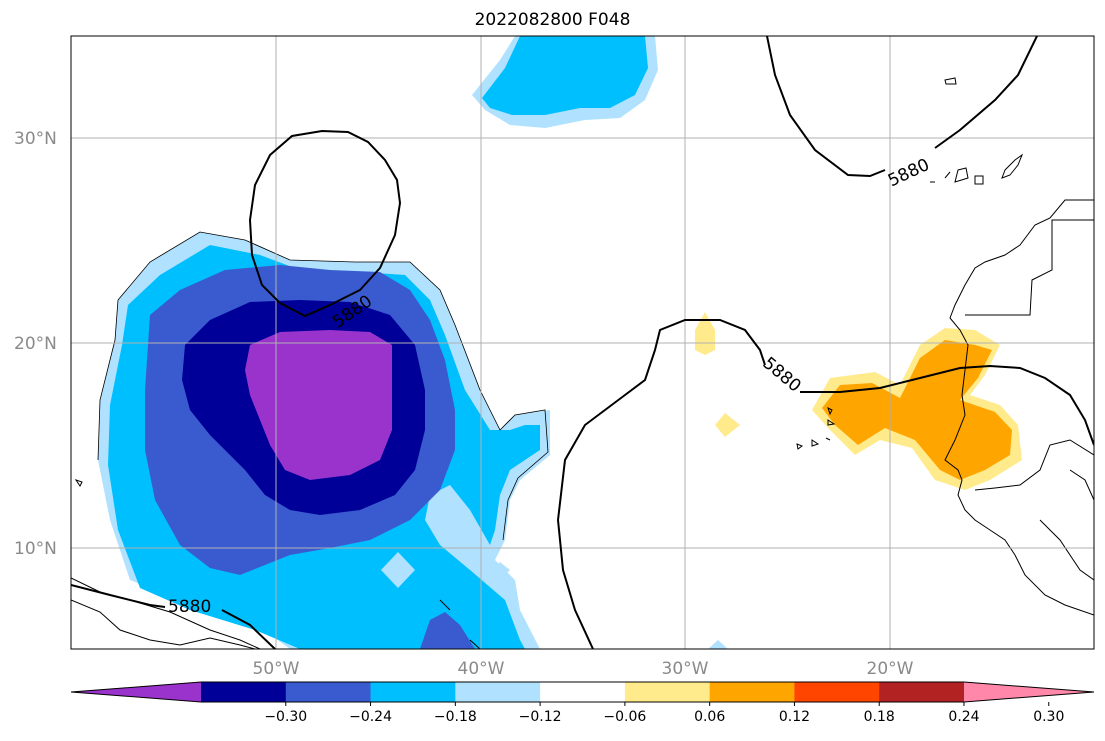 This screenshot has width=1105, height=741. What do you see at coordinates (709, 717) in the screenshot?
I see `colorbar-tick-label: 0.06` at bounding box center [709, 717].